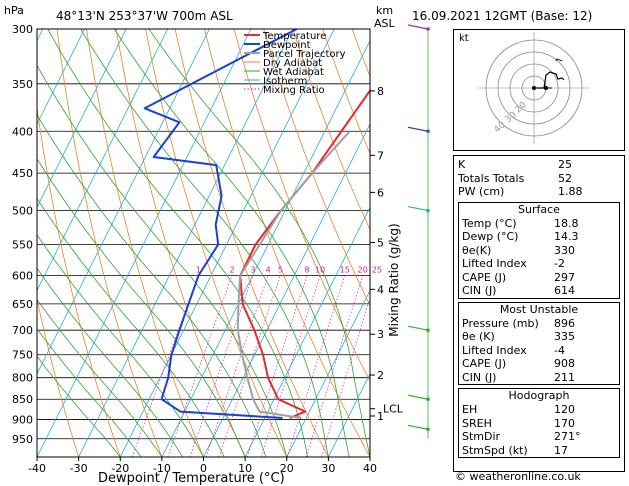 The image size is (629, 486). Describe the element at coordinates (479, 290) in the screenshot. I see `surface-label: CIN (J)` at that location.